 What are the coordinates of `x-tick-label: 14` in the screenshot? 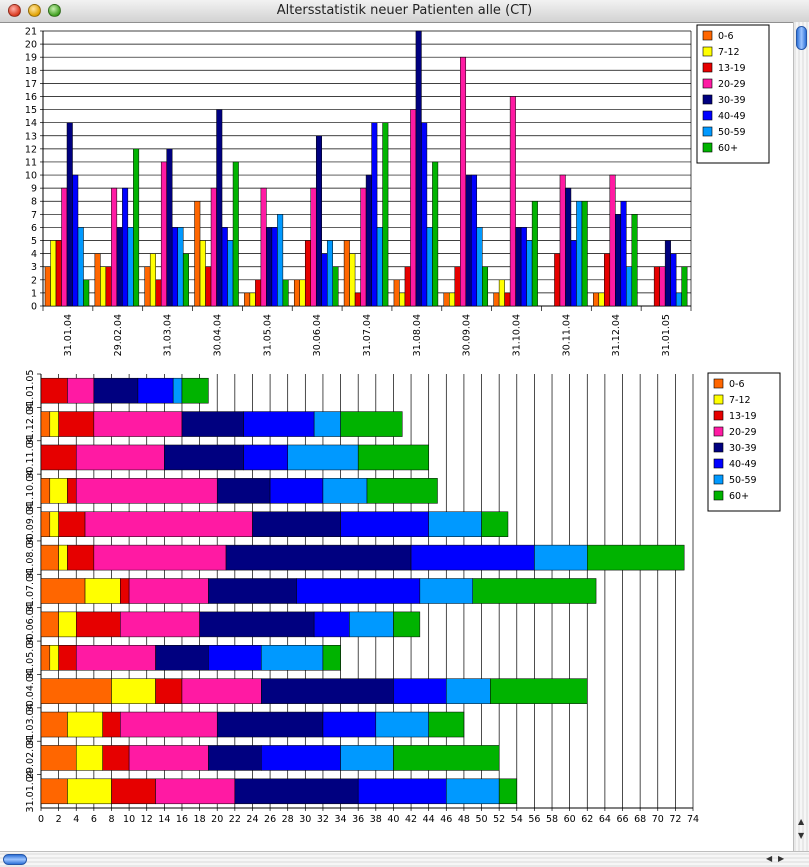 It's located at (164, 819).